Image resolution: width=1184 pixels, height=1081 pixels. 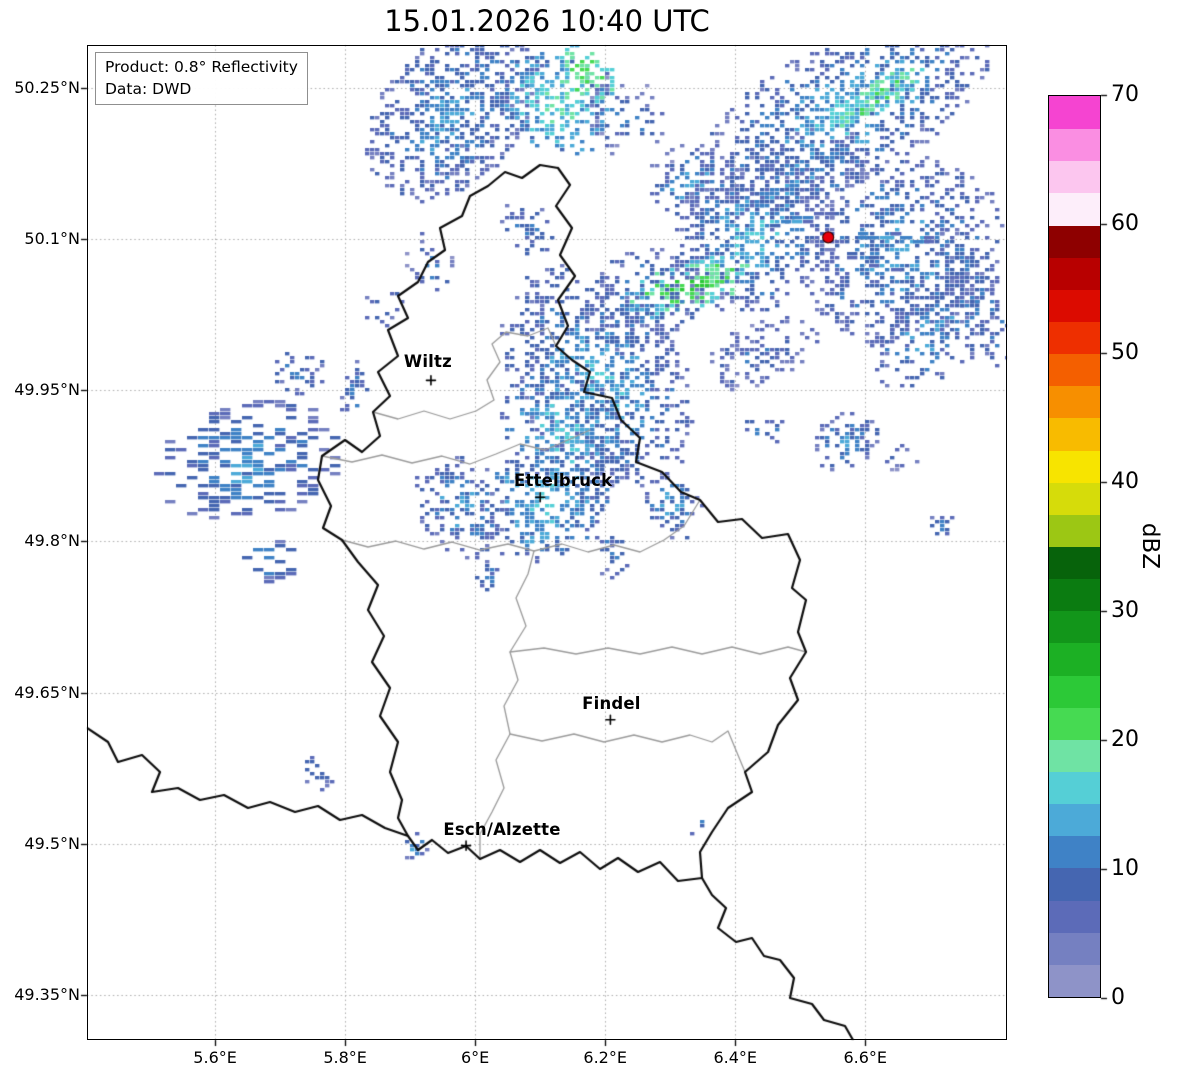 What do you see at coordinates (148, 88) in the screenshot?
I see `data-source-line: Data: DWD` at bounding box center [148, 88].